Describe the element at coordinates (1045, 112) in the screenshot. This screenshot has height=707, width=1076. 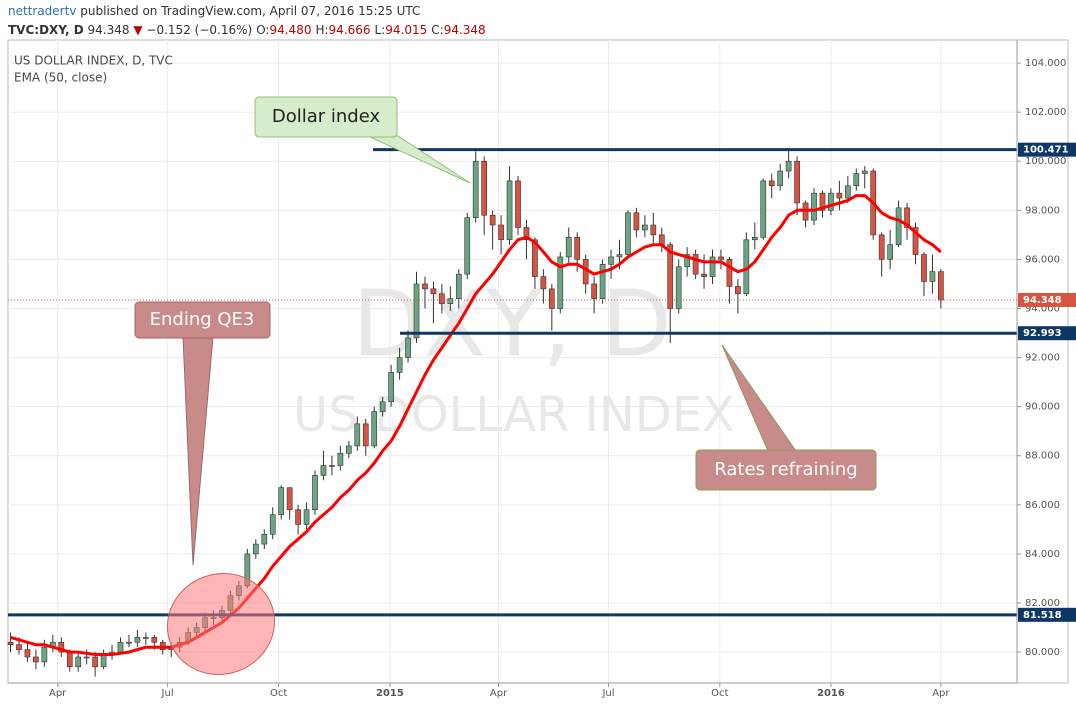
I see `y-tick-label: 102.000` at that location.